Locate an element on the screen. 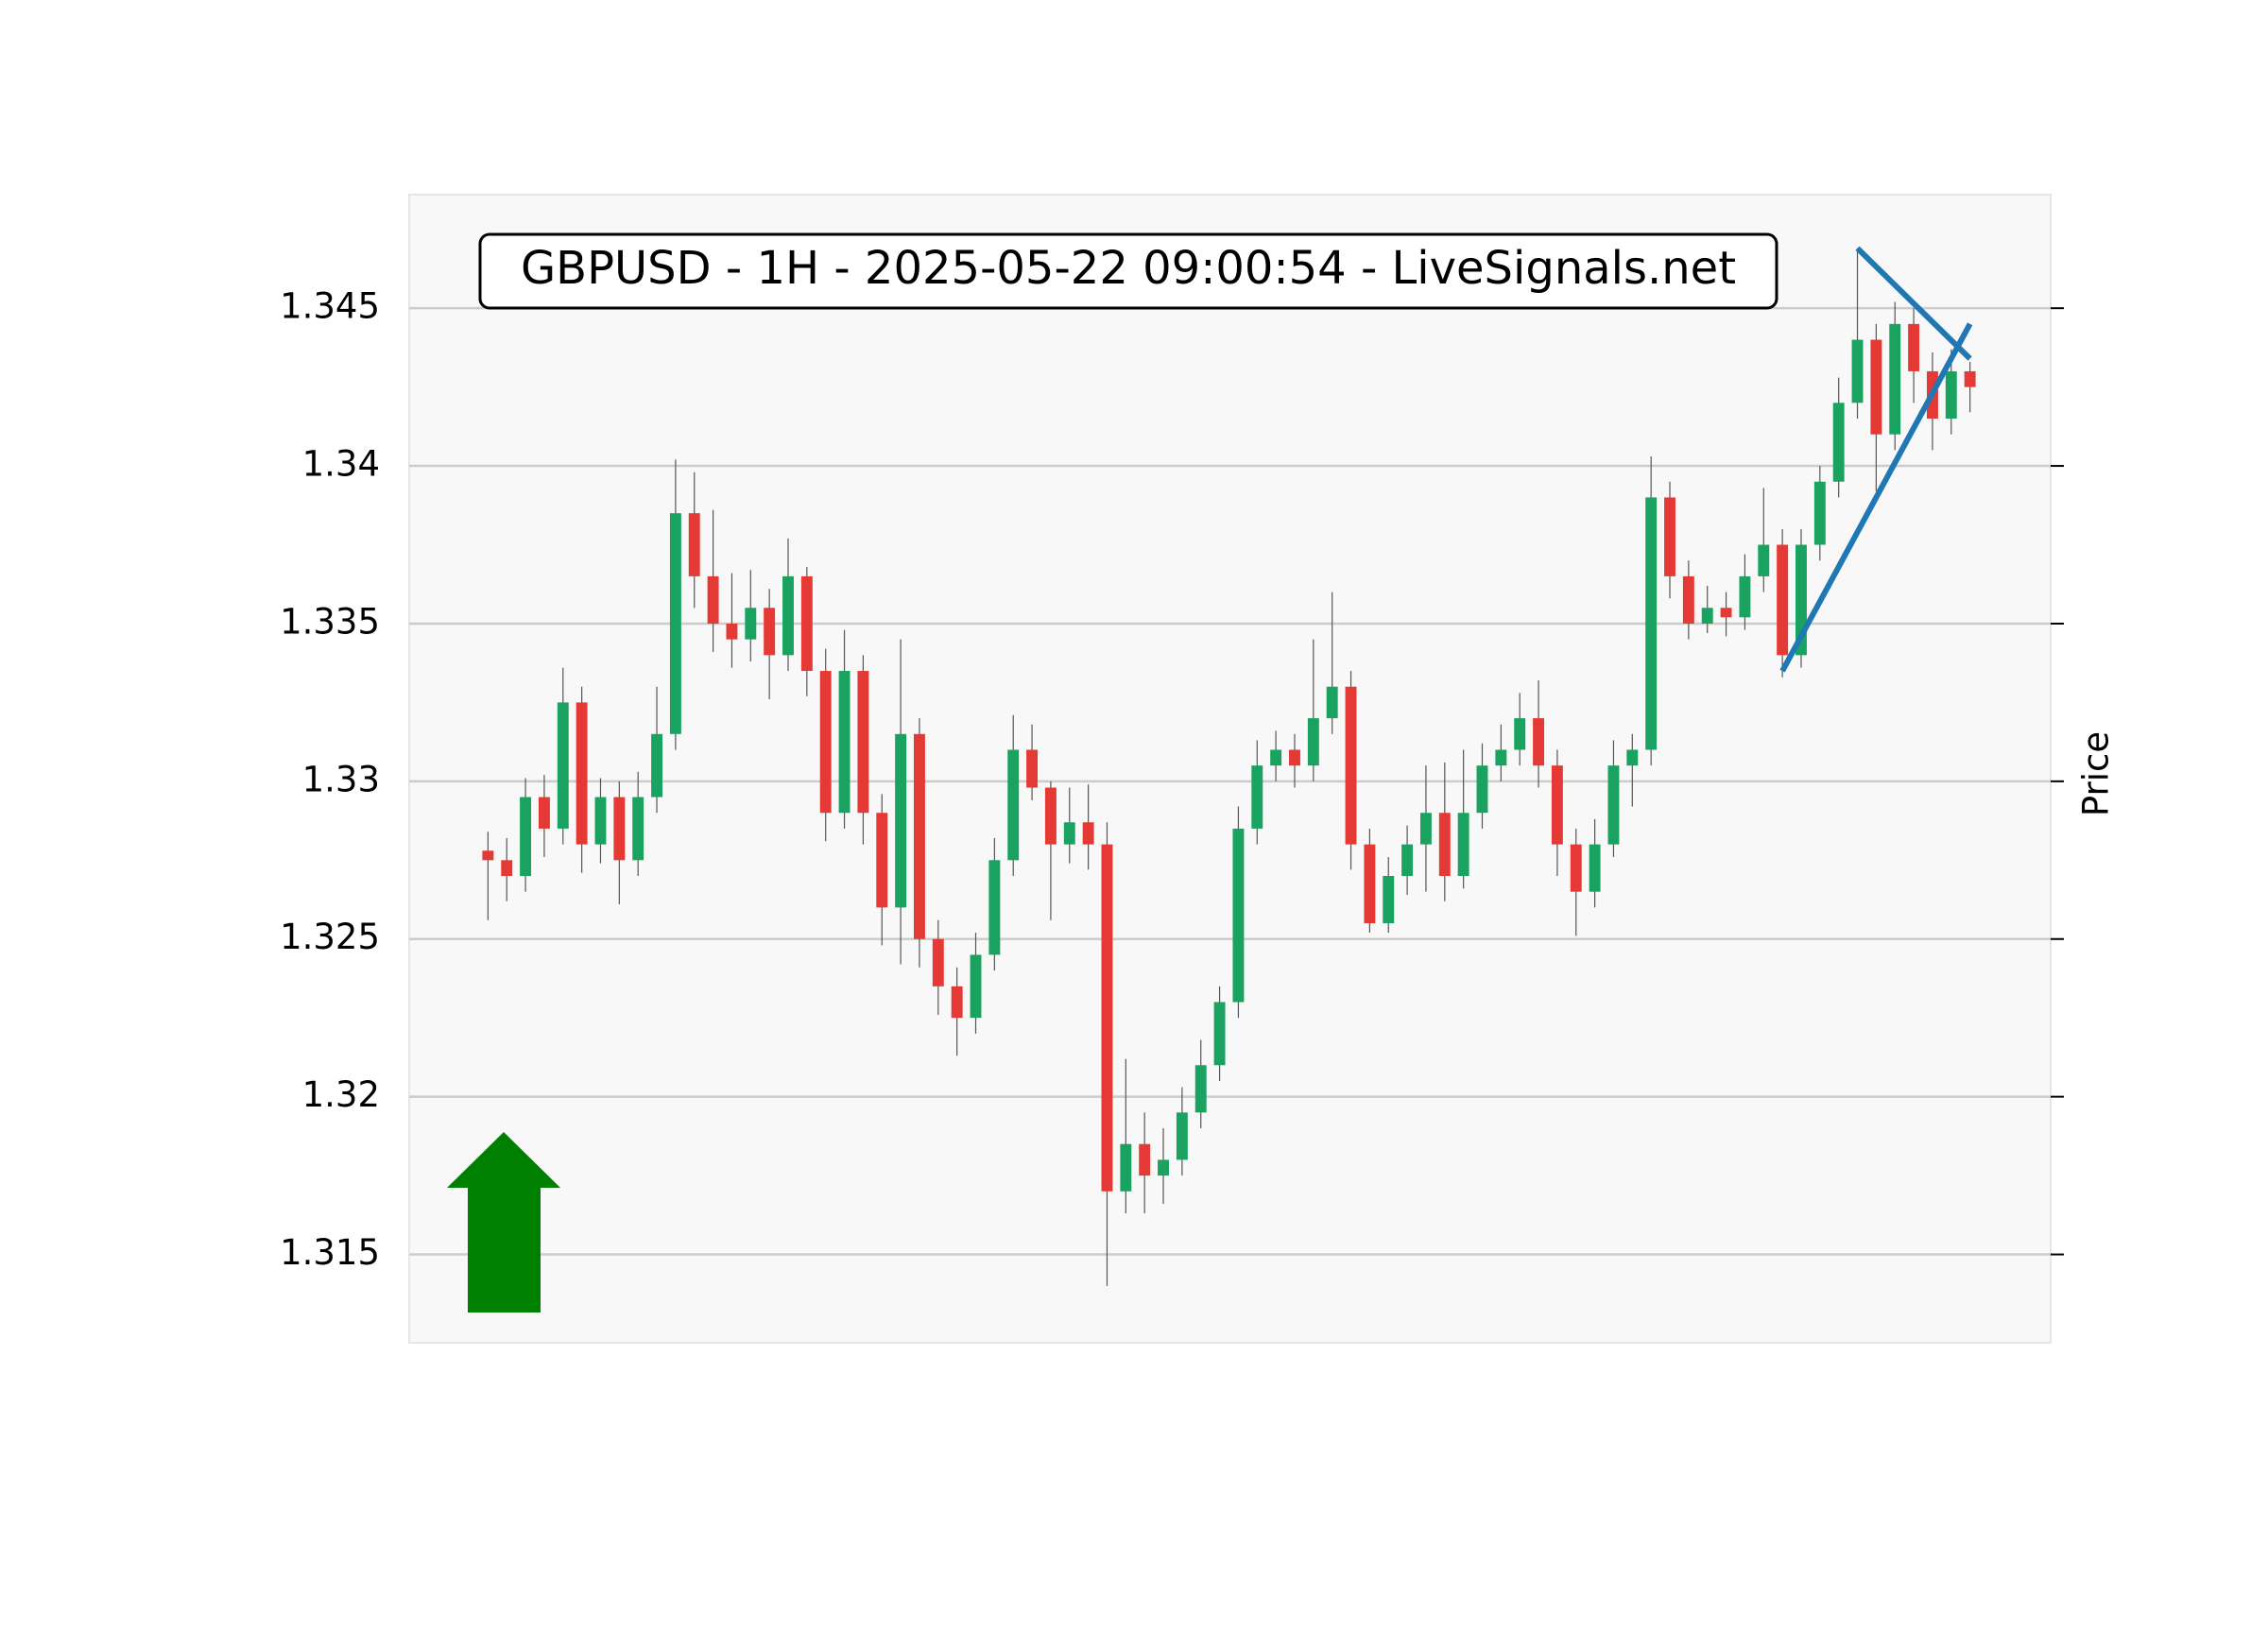 The height and width of the screenshot is (1630, 2268). y-tick-label: 1.34 is located at coordinates (341, 465).